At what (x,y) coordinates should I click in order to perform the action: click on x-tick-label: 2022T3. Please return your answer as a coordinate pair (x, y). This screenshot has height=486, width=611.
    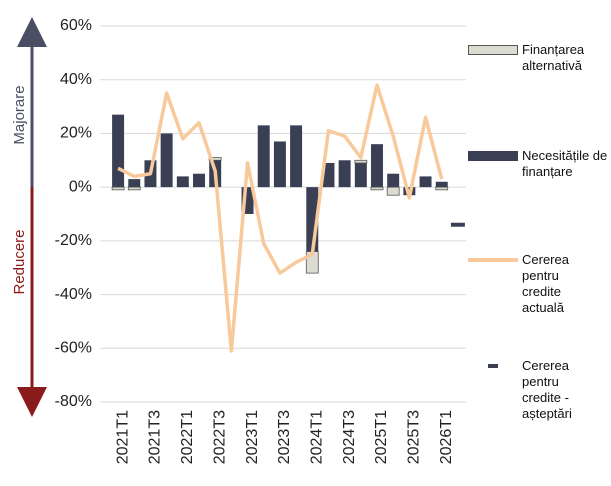
    Looking at the image, I should click on (219, 437).